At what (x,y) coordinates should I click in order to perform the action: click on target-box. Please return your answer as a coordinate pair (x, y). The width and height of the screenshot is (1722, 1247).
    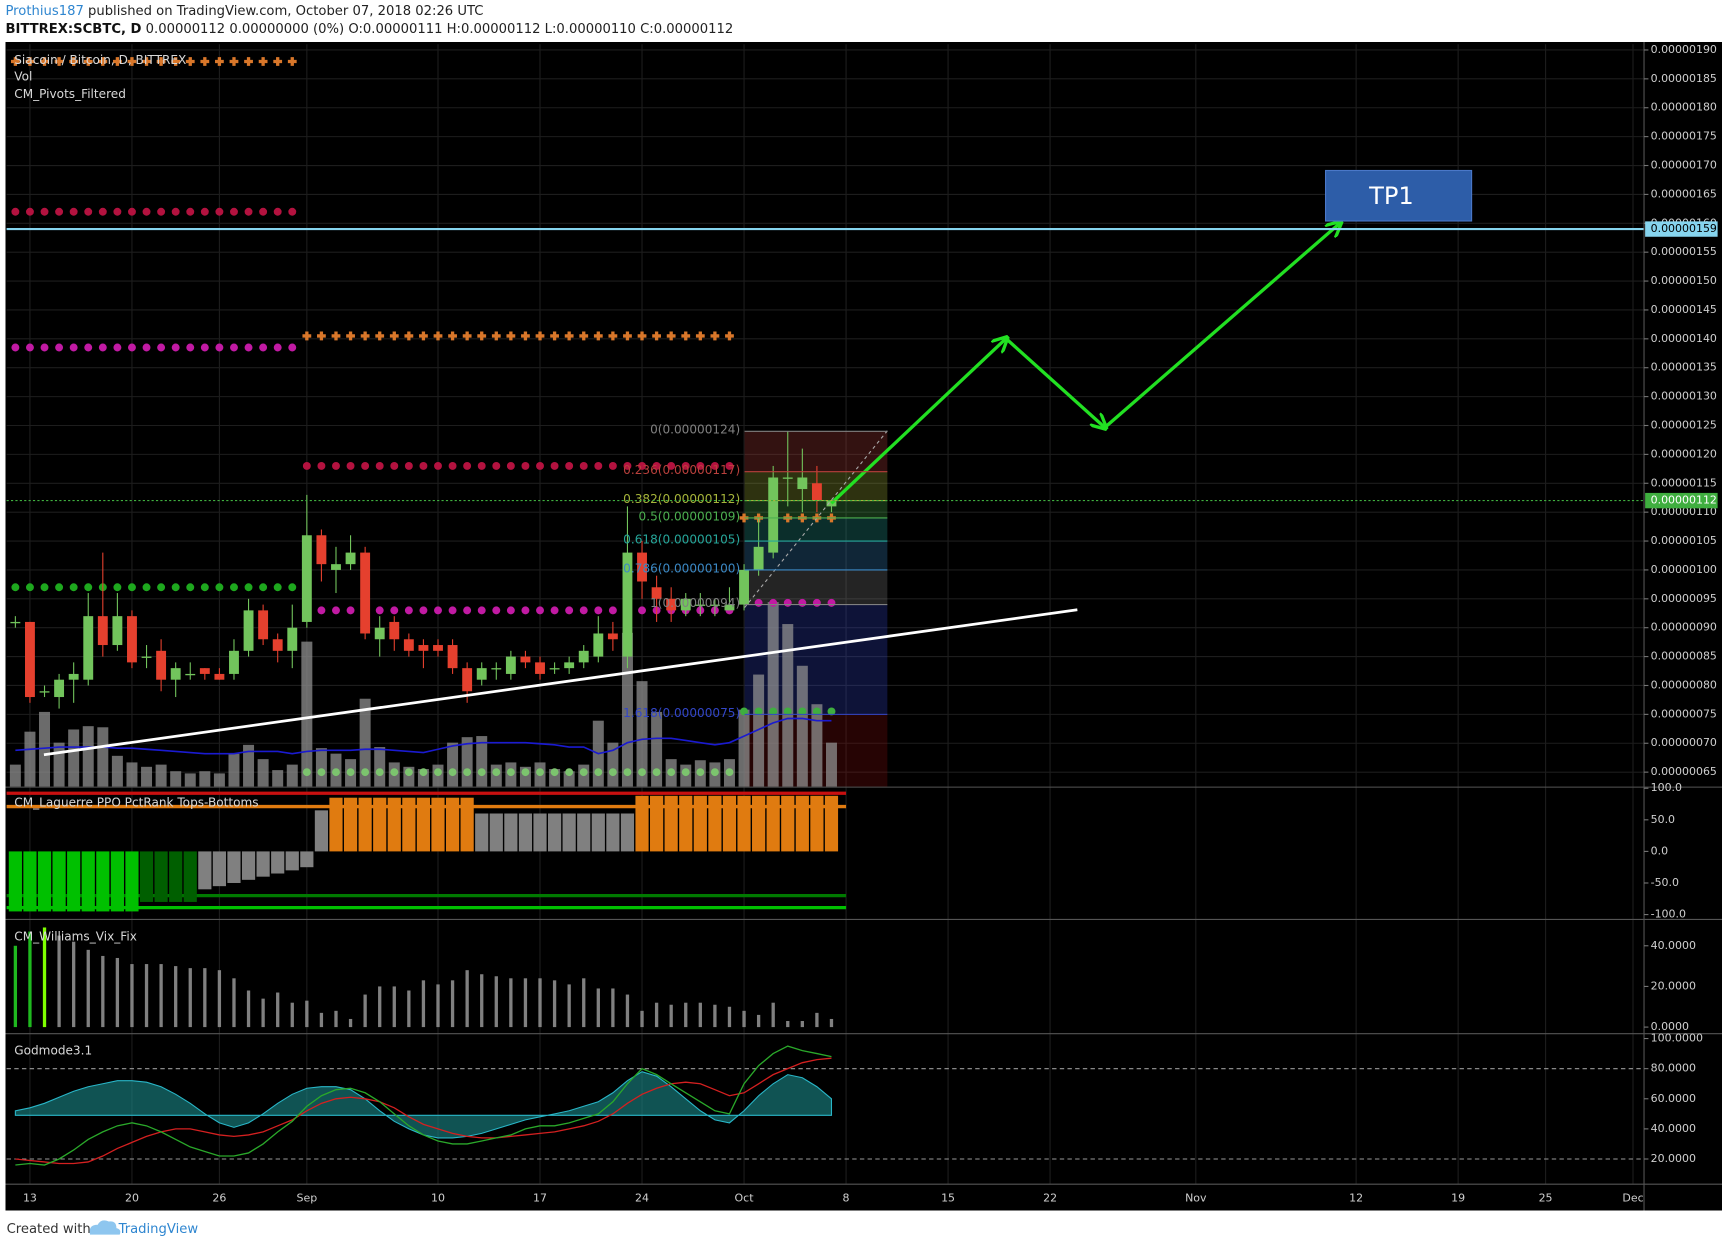
    Looking at the image, I should click on (1398, 195).